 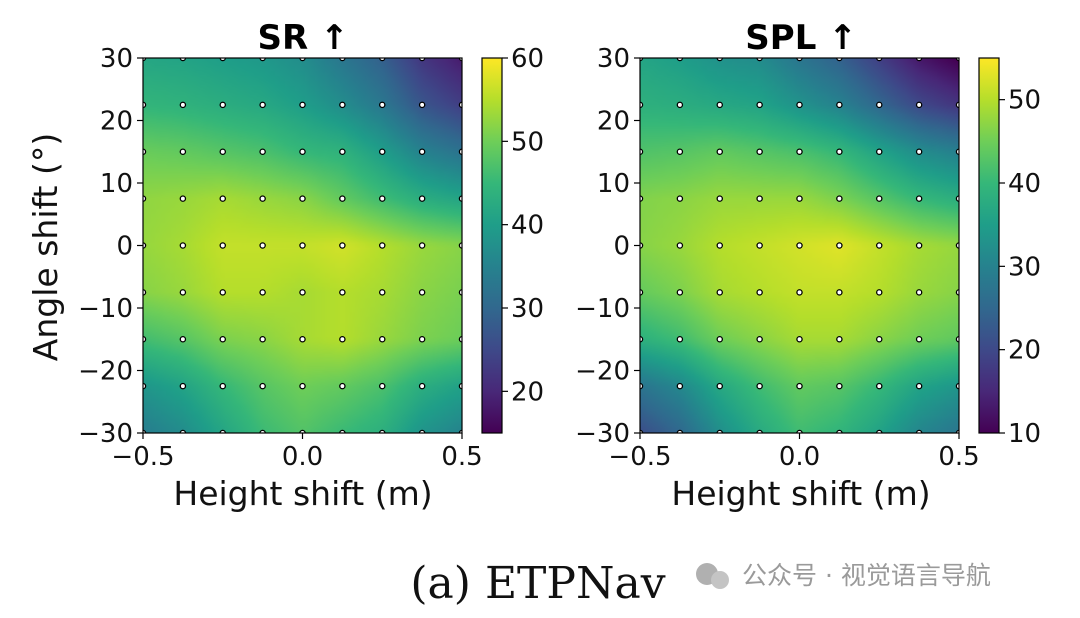 I want to click on spl-chart-title: SPL ↑, so click(x=800, y=38).